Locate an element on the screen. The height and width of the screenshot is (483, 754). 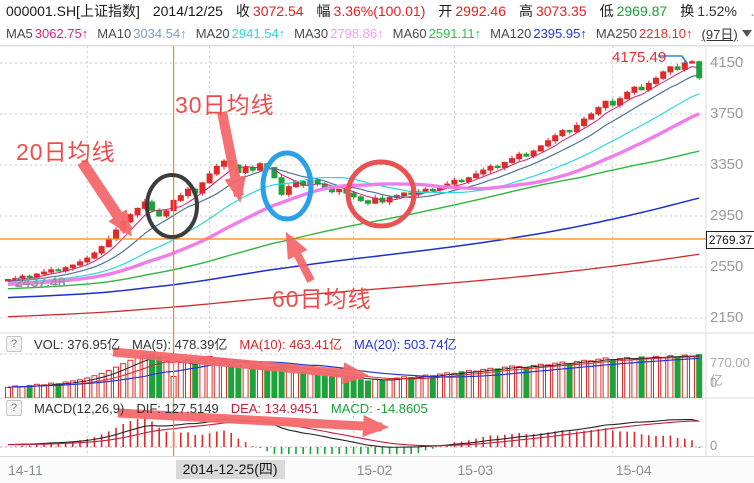
macd-legend-value: DEA: 134.9451 is located at coordinates (274, 408).